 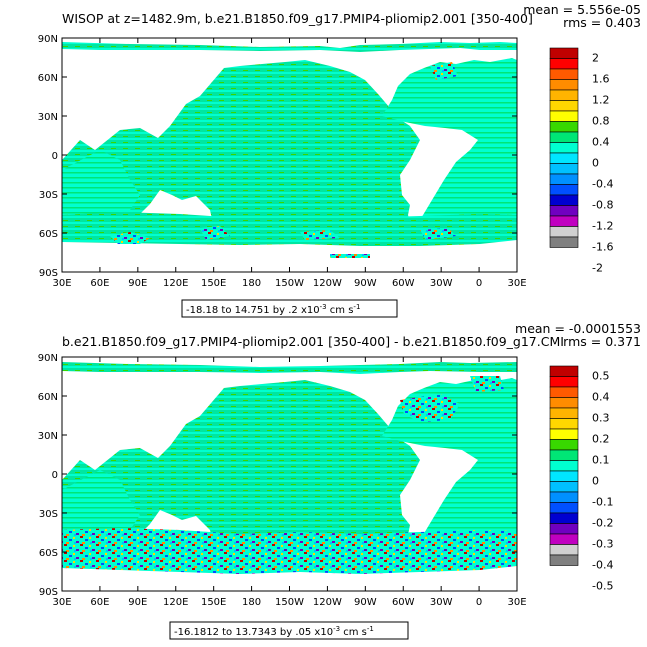 I want to click on x-tick-label: 180, so click(x=251, y=283).